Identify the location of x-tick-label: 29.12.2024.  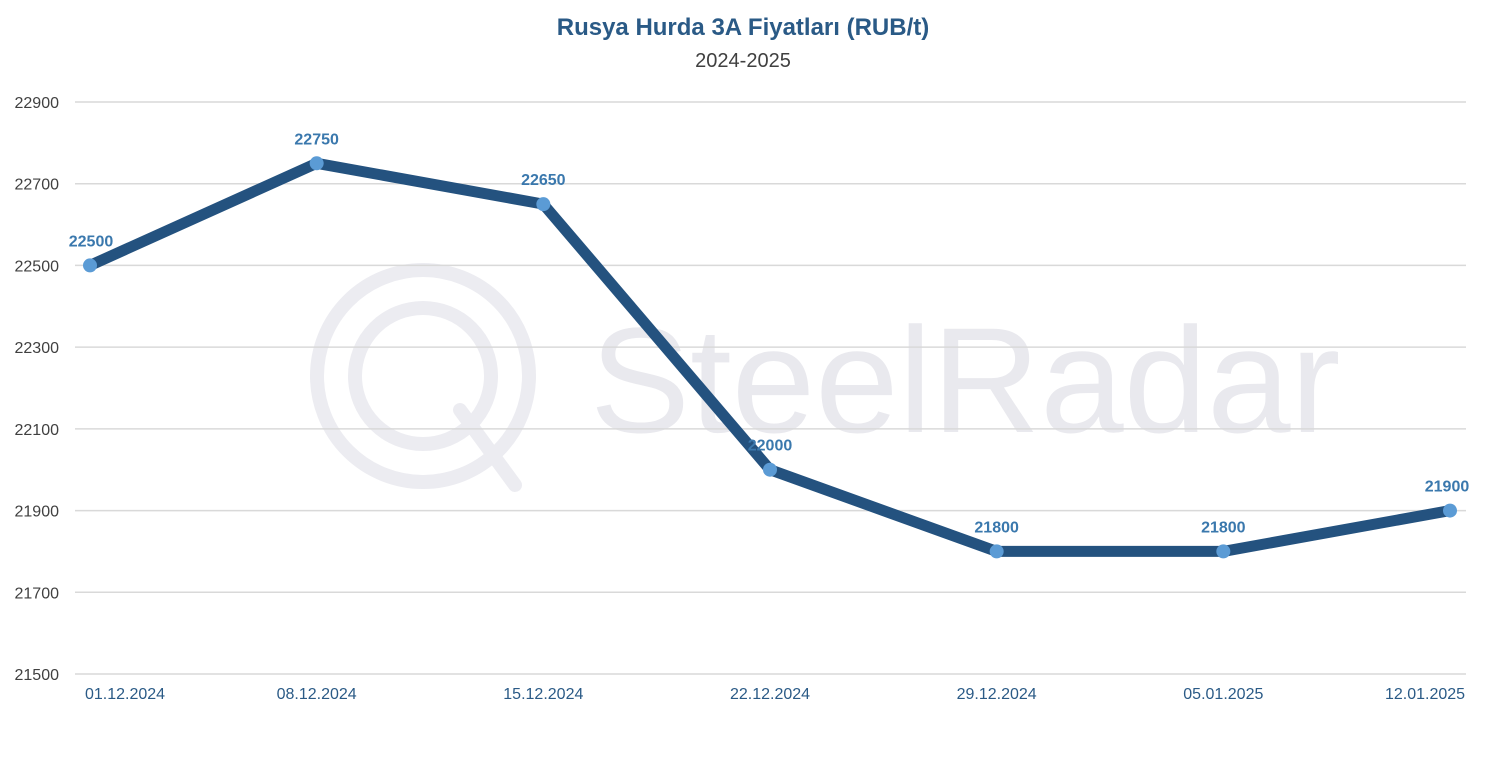
(997, 694).